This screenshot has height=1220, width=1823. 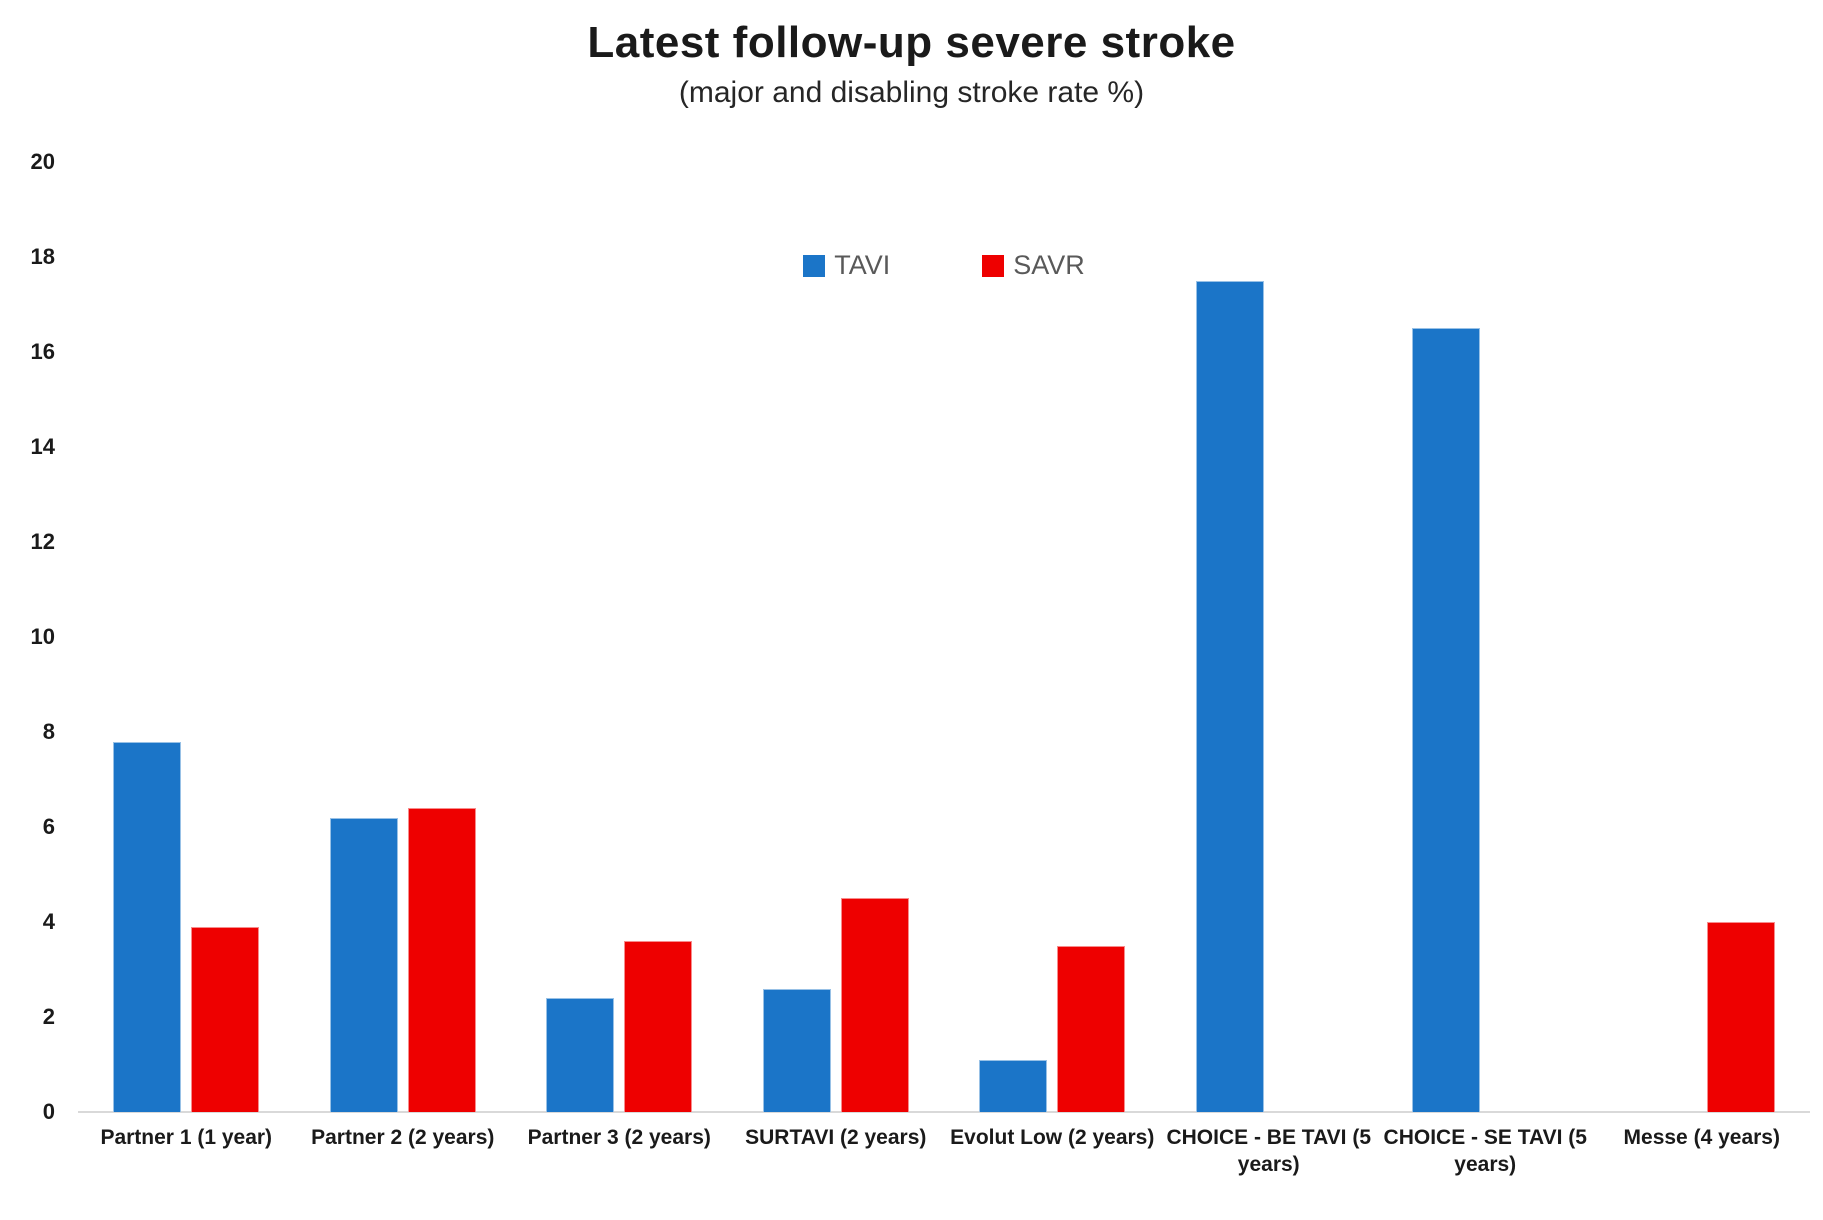 I want to click on tavi-swatch-icon, so click(x=814, y=265).